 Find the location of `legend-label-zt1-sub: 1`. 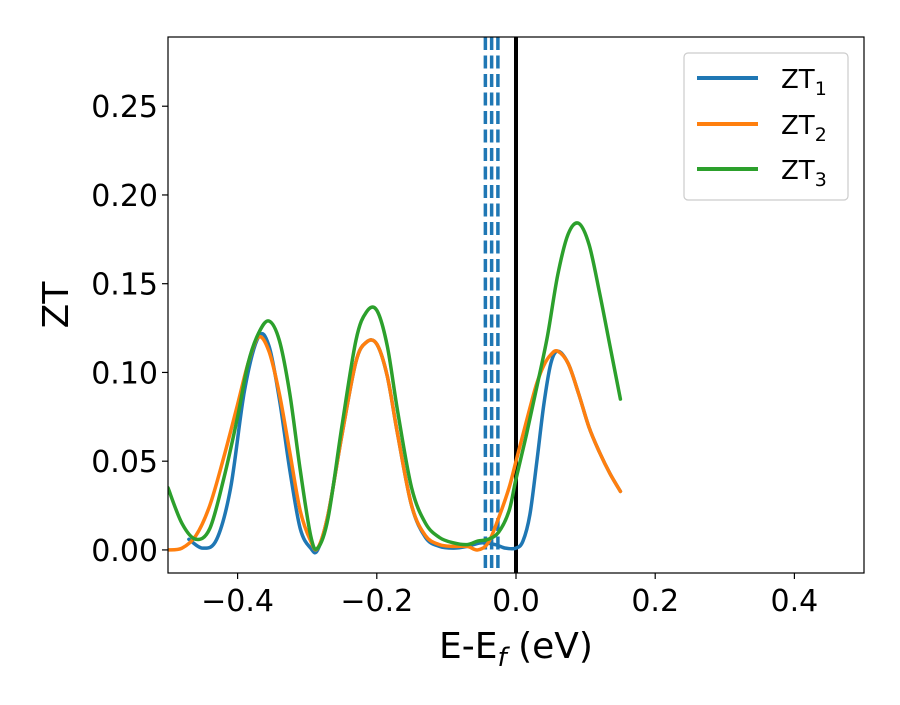

legend-label-zt1-sub: 1 is located at coordinates (821, 89).